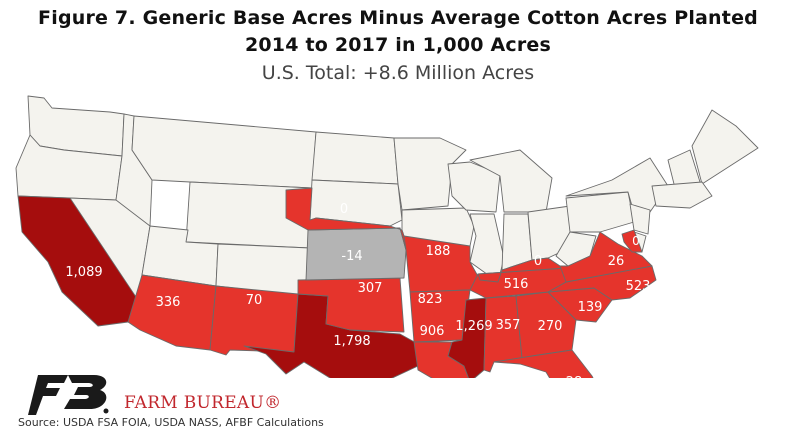  I want to click on label-new-mexico: 70, so click(254, 300).